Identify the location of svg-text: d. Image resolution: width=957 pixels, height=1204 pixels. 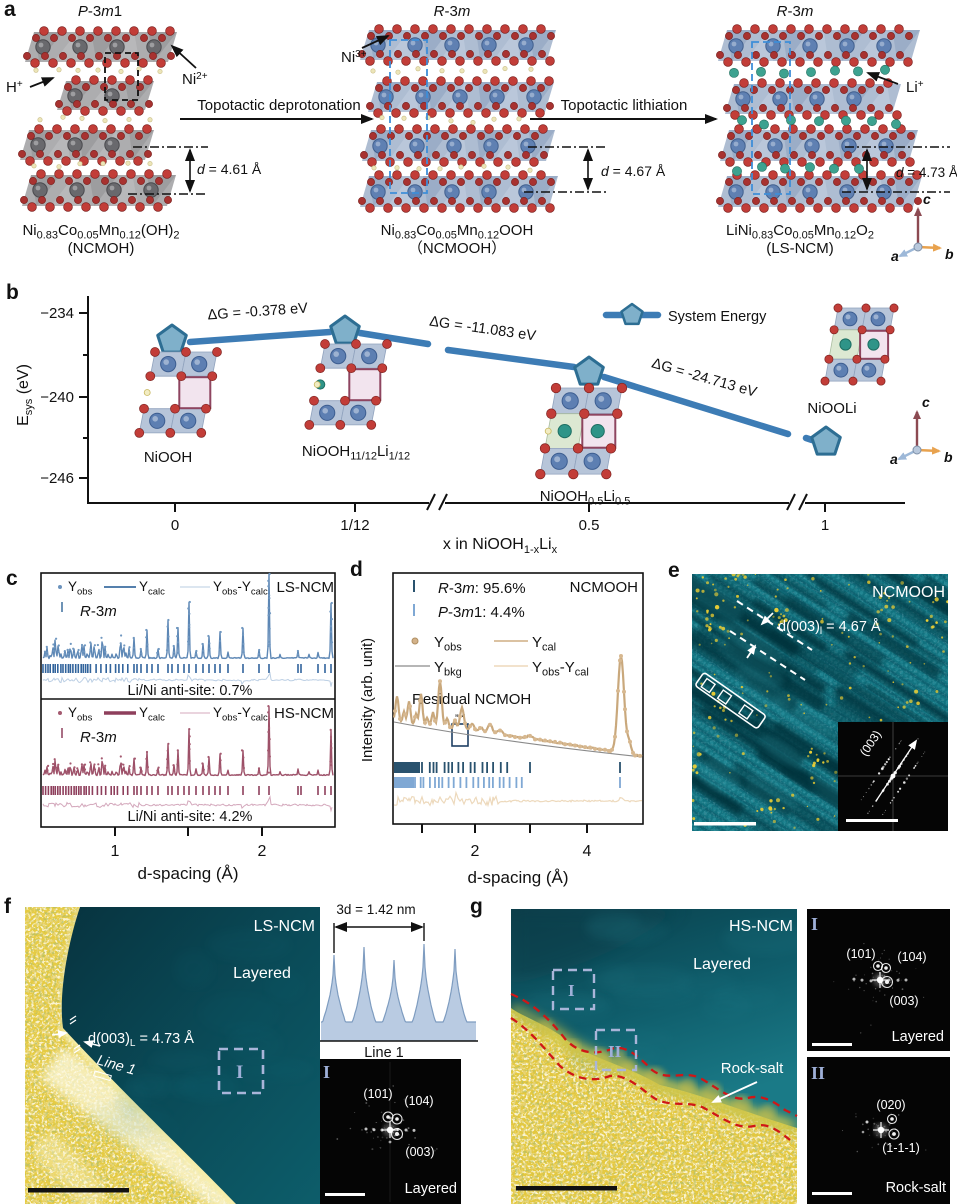
(356, 569).